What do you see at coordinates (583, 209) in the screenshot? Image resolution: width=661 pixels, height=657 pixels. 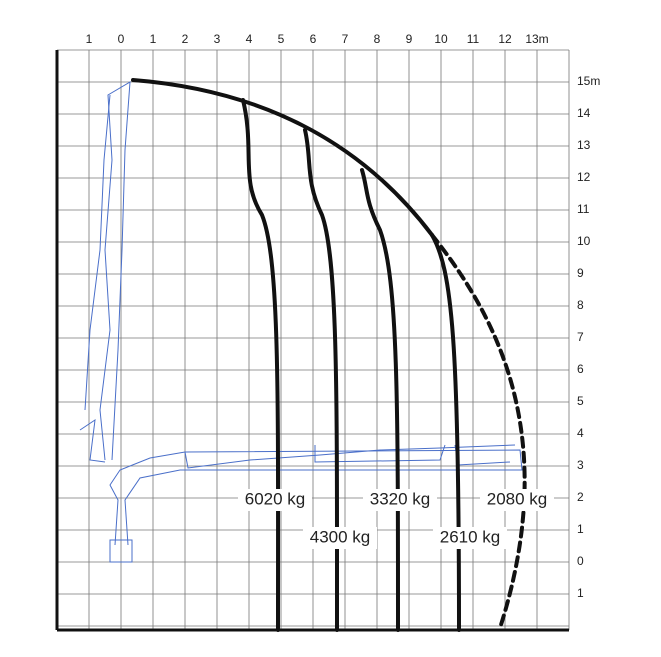 I see `y-label: 11` at bounding box center [583, 209].